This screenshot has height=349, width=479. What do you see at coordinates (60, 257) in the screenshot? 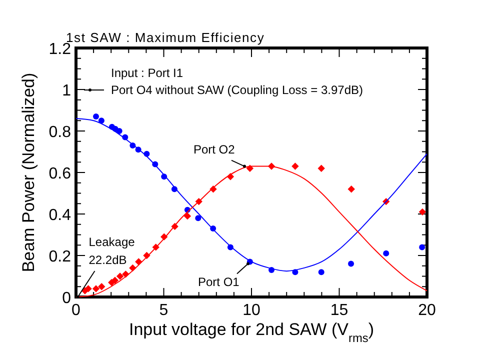
I see `y-tick-label: 0.2` at bounding box center [60, 257].